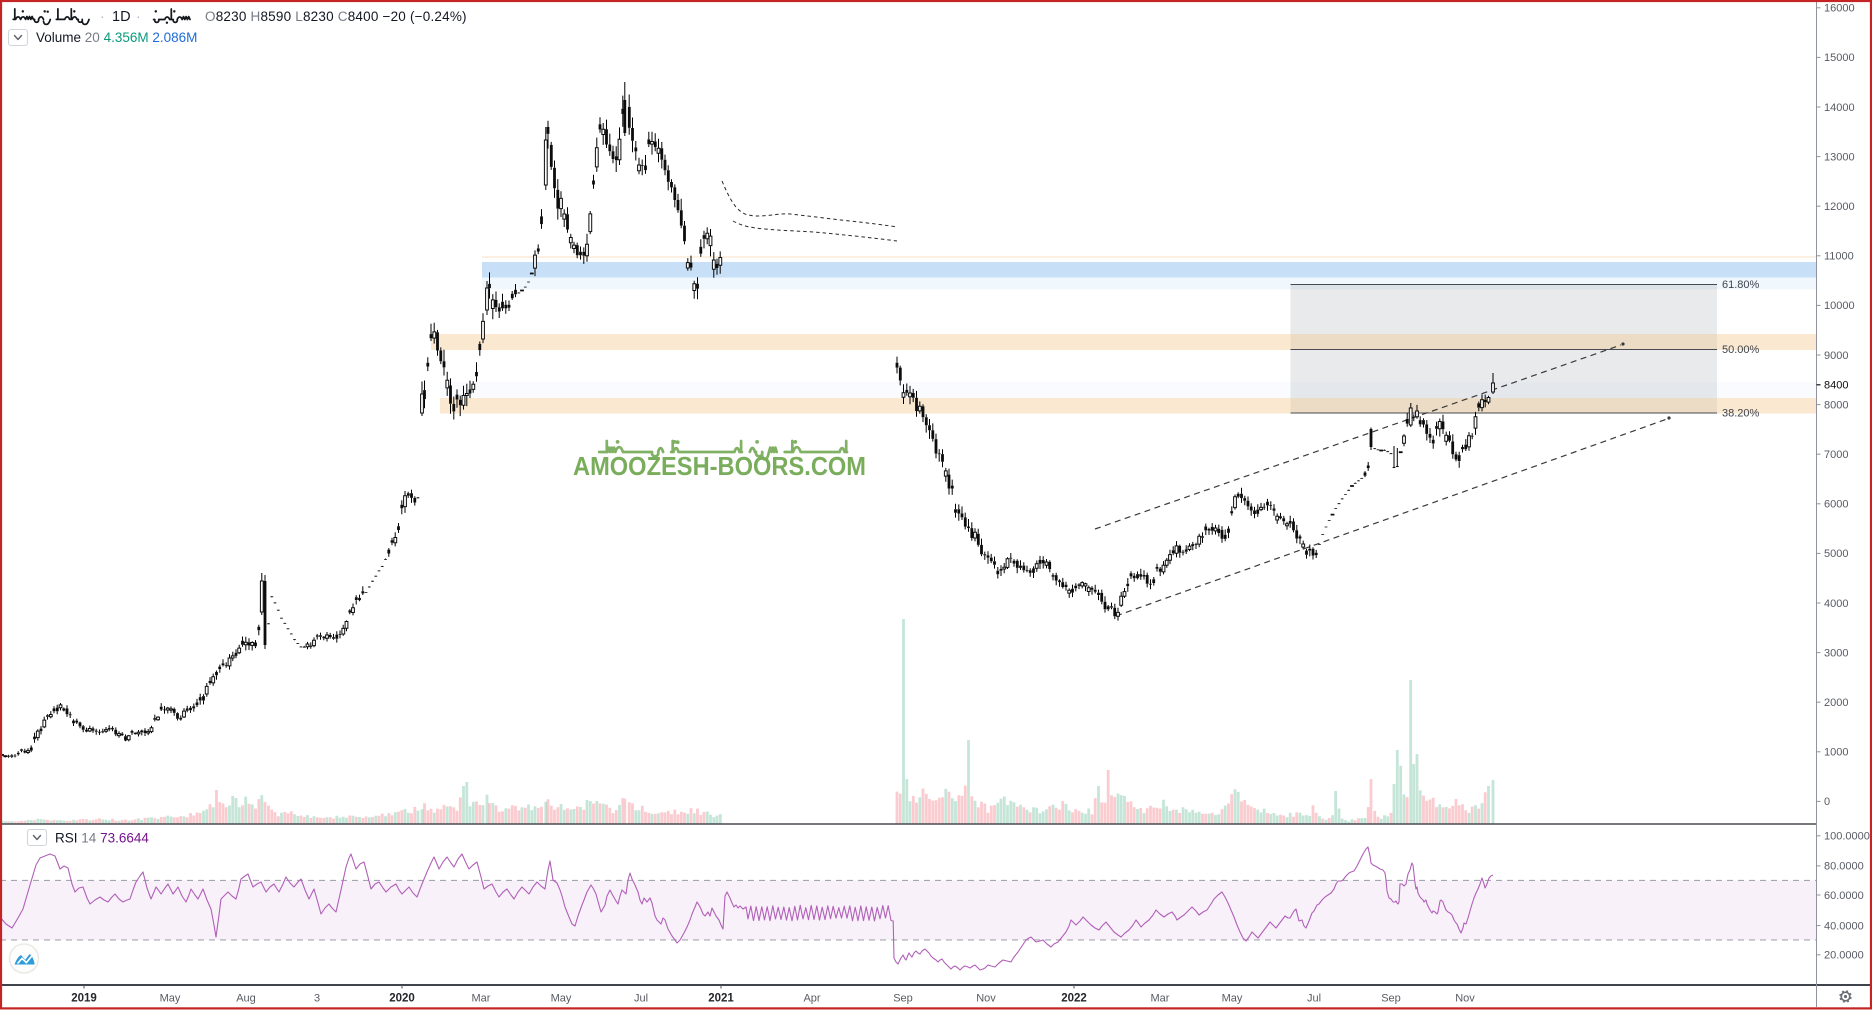  I want to click on svg-text: 80.0000, so click(1844, 867).